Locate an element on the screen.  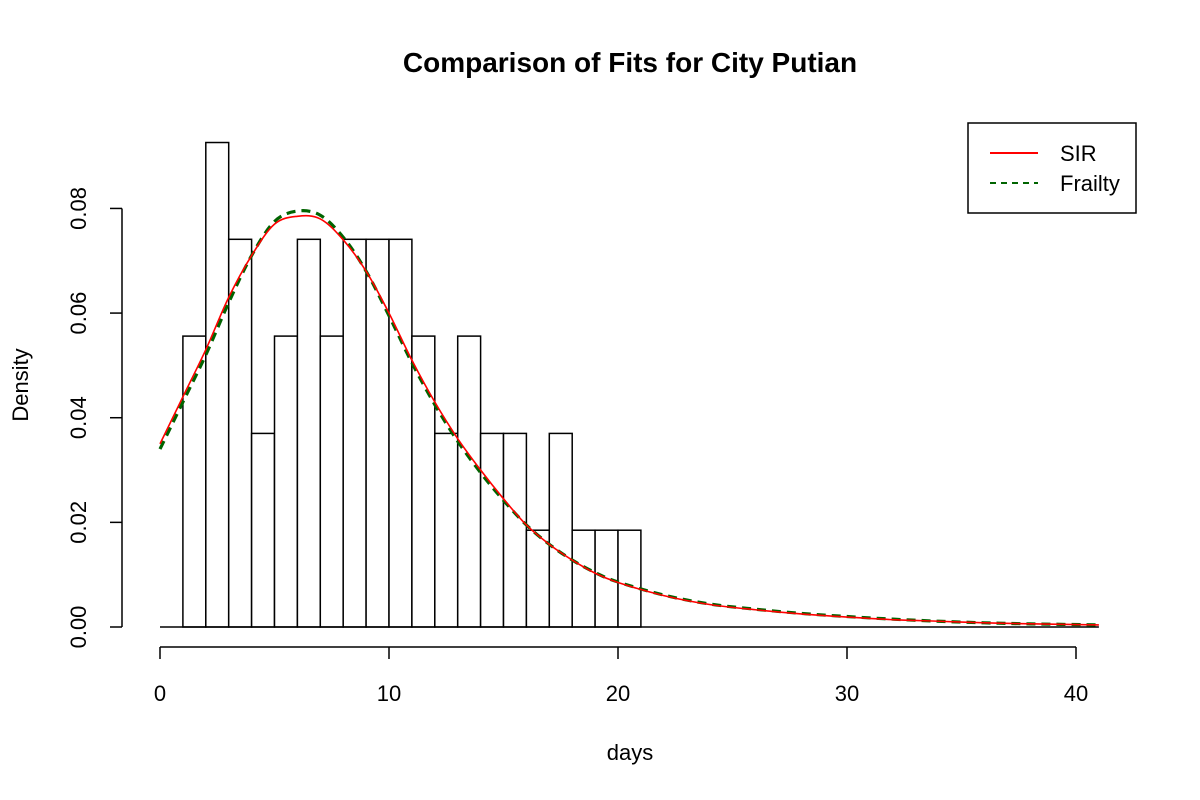
legend-box is located at coordinates (1052, 168).